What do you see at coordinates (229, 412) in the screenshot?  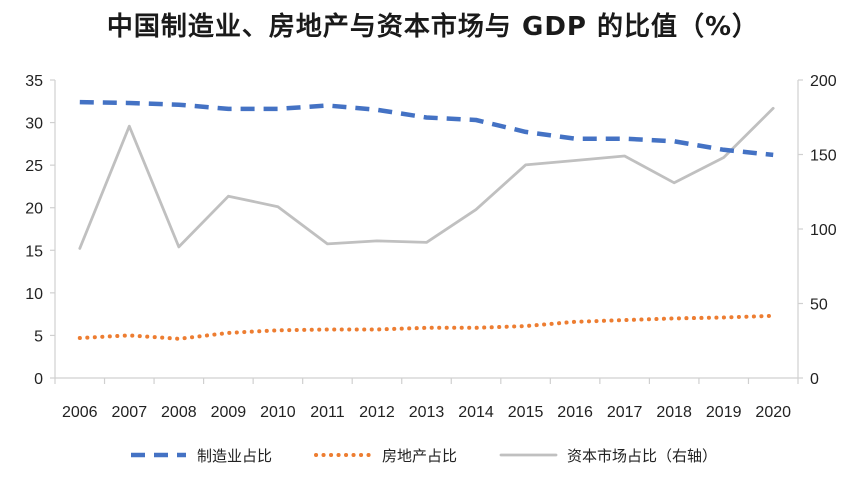 I see `x-tick-label: 2009` at bounding box center [229, 412].